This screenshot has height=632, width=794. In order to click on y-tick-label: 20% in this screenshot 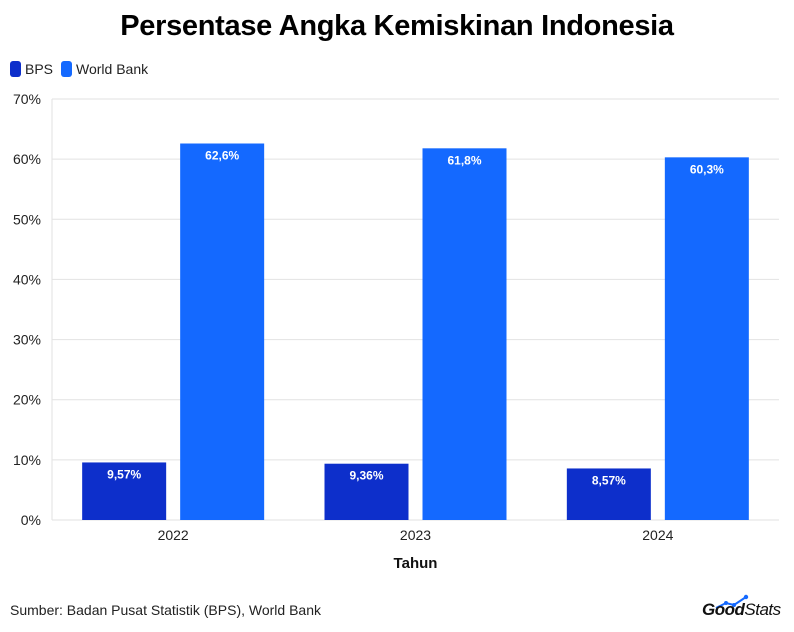, I will do `click(27, 400)`.